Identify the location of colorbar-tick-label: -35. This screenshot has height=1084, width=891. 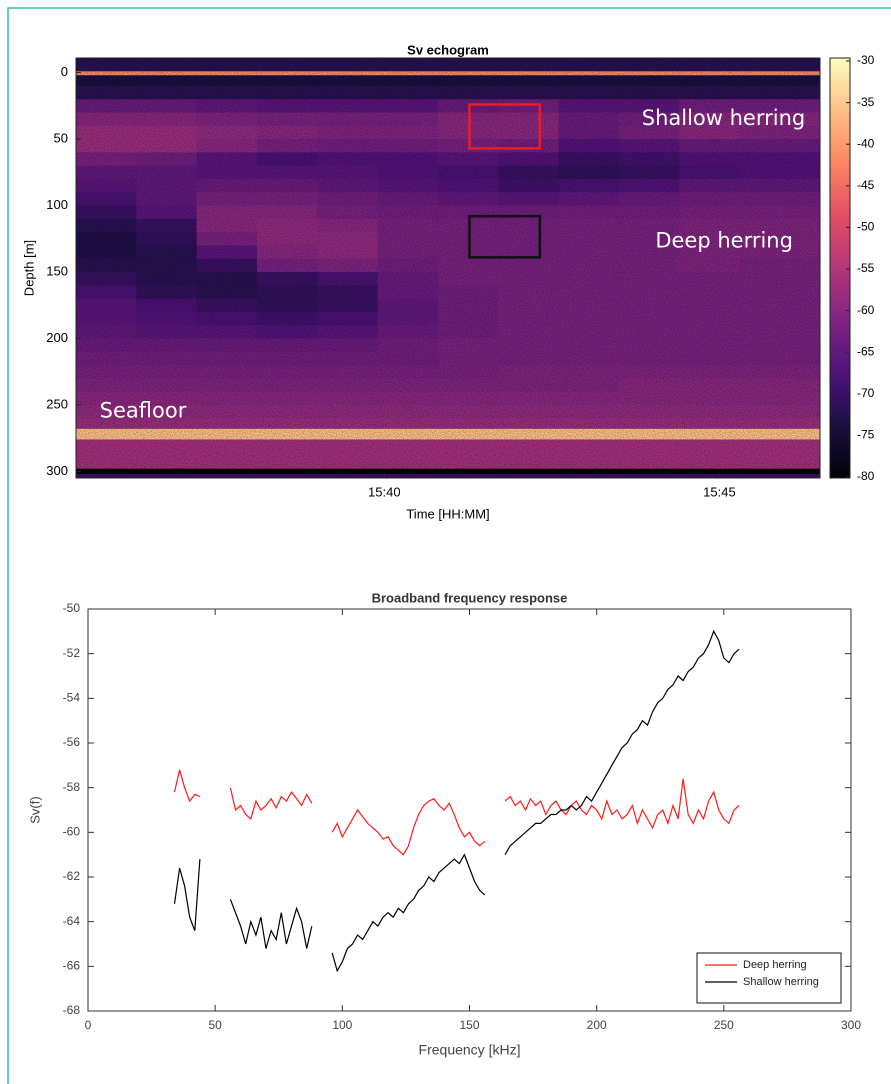
(866, 102).